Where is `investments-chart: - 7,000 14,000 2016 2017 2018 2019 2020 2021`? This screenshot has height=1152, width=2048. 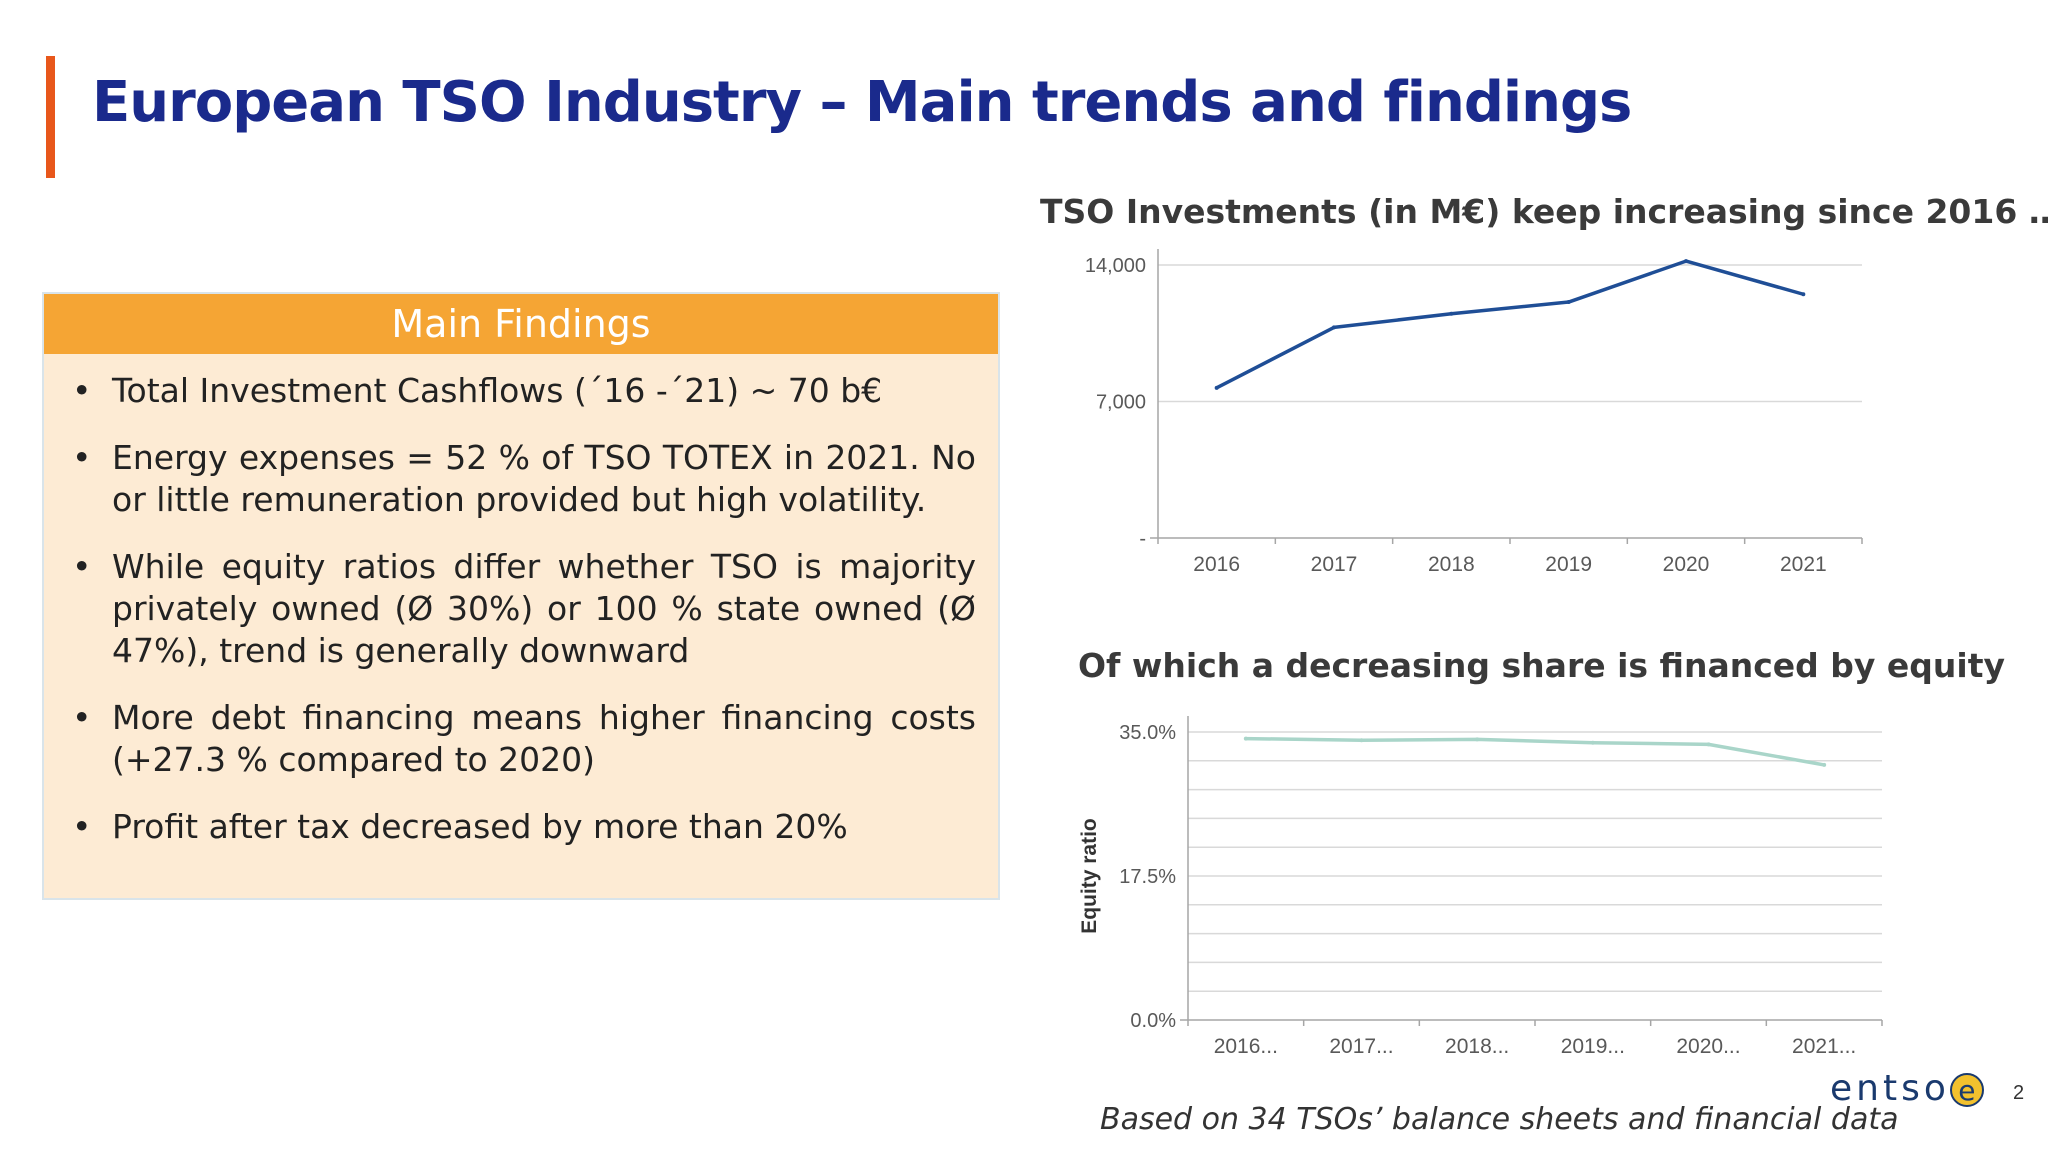
investments-chart: - 7,000 14,000 2016 2017 2018 2019 2020 2021 is located at coordinates (1474, 412).